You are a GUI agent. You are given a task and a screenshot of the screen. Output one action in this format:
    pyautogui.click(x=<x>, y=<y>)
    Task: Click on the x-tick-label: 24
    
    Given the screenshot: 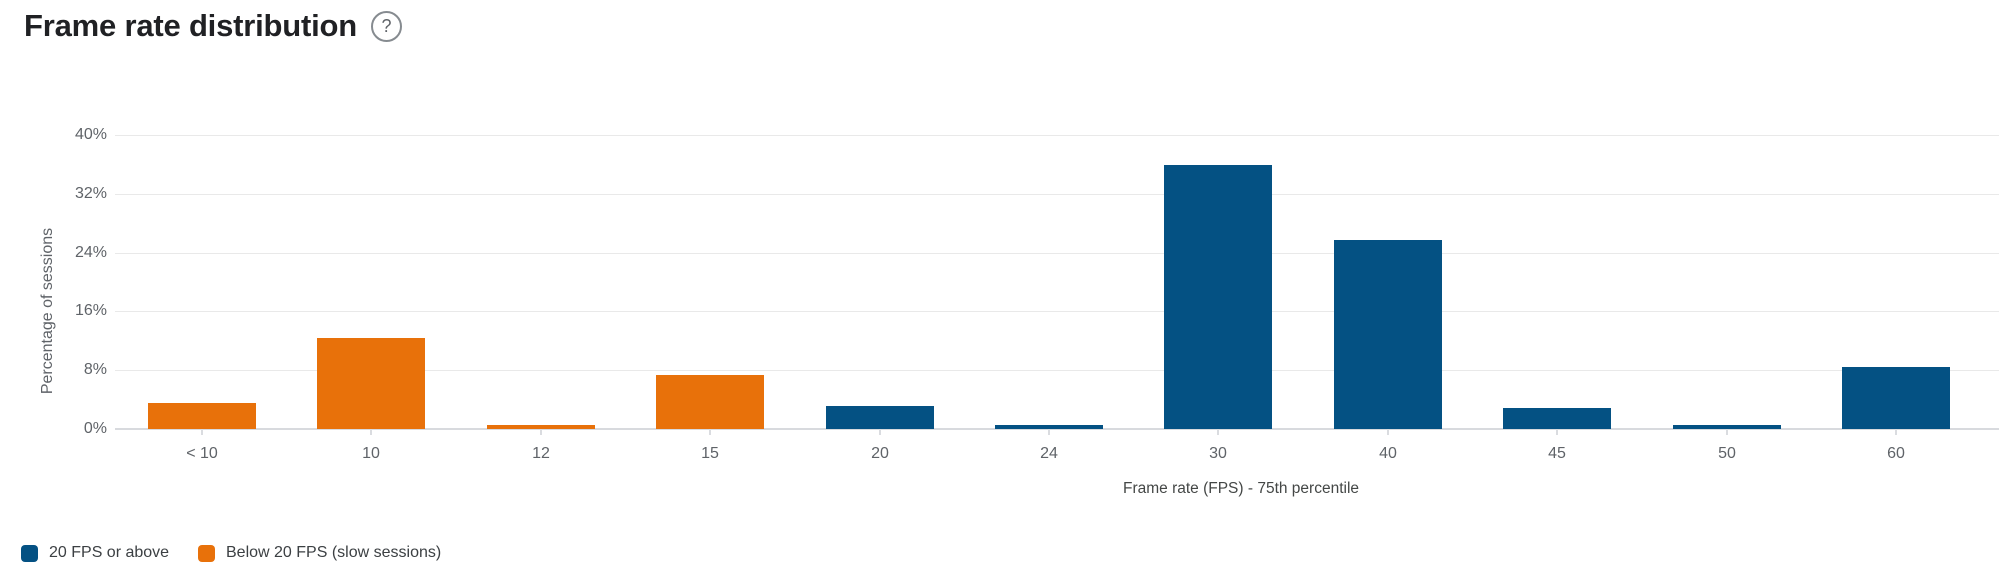 What is the action you would take?
    pyautogui.click(x=1049, y=453)
    